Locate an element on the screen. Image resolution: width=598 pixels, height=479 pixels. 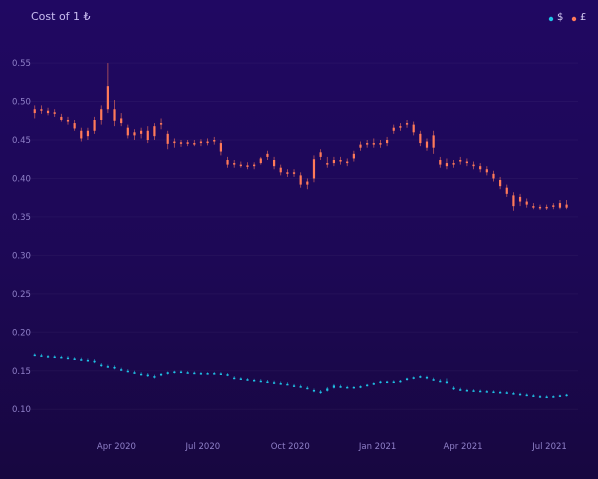
y-axis-ticks: 0.10 0.15 0.20 0.25 0.30 0.35 0.40 0.45 0.50 0.55 is located at coordinates (21, 237).